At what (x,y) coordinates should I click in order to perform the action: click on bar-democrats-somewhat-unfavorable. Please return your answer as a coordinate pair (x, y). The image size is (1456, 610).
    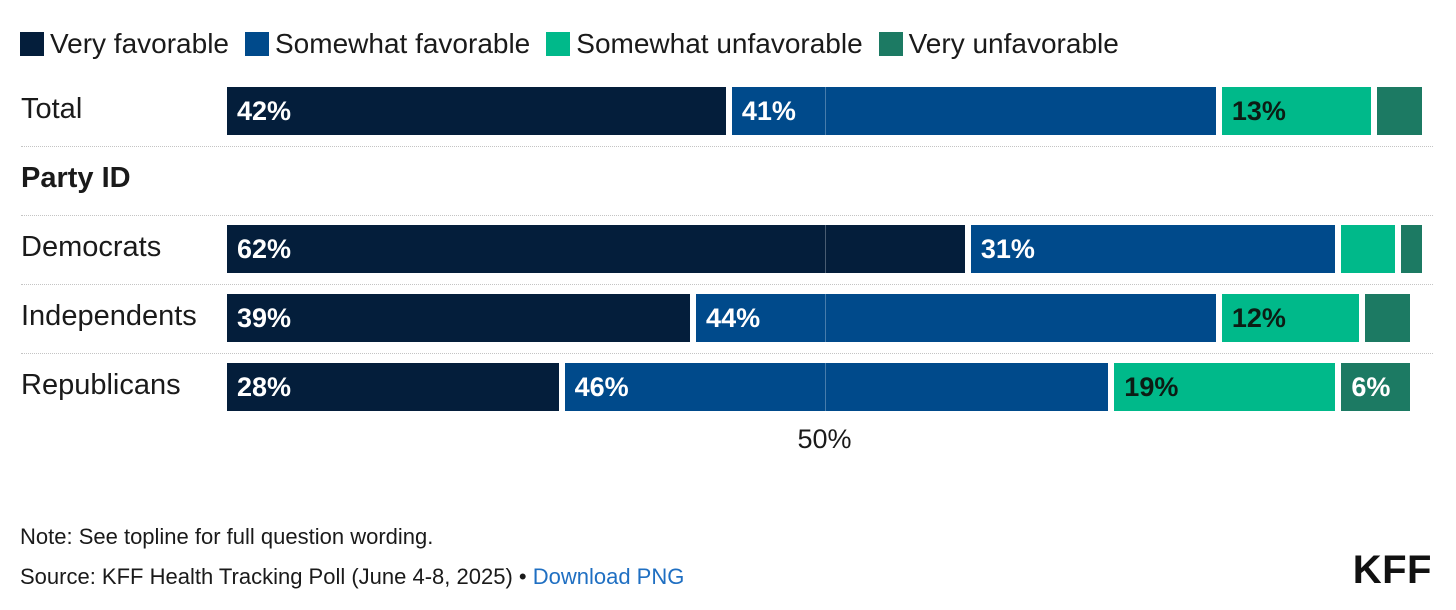
    Looking at the image, I should click on (1368, 249).